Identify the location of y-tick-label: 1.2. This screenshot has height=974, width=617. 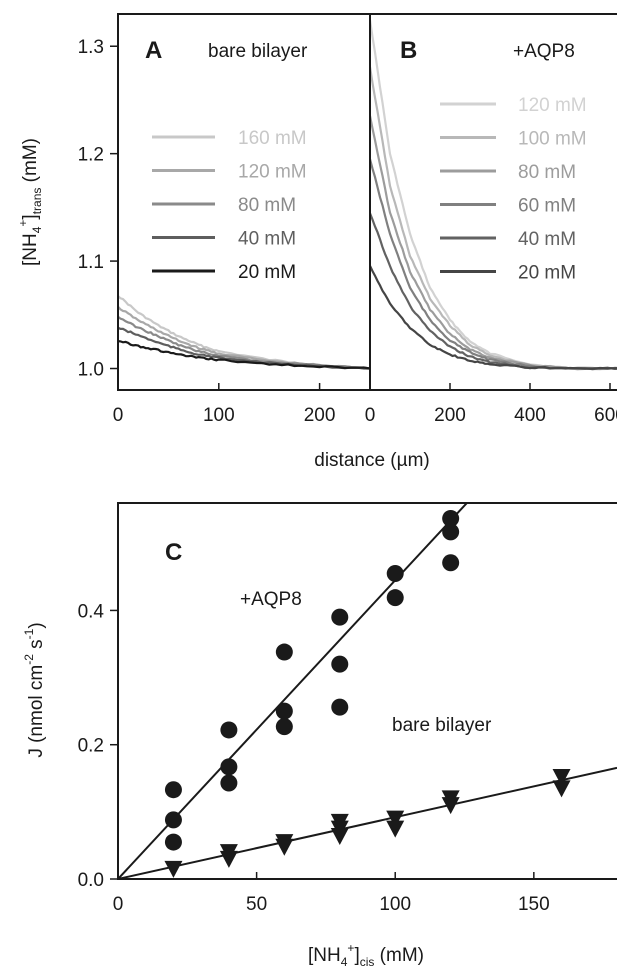
(91, 155).